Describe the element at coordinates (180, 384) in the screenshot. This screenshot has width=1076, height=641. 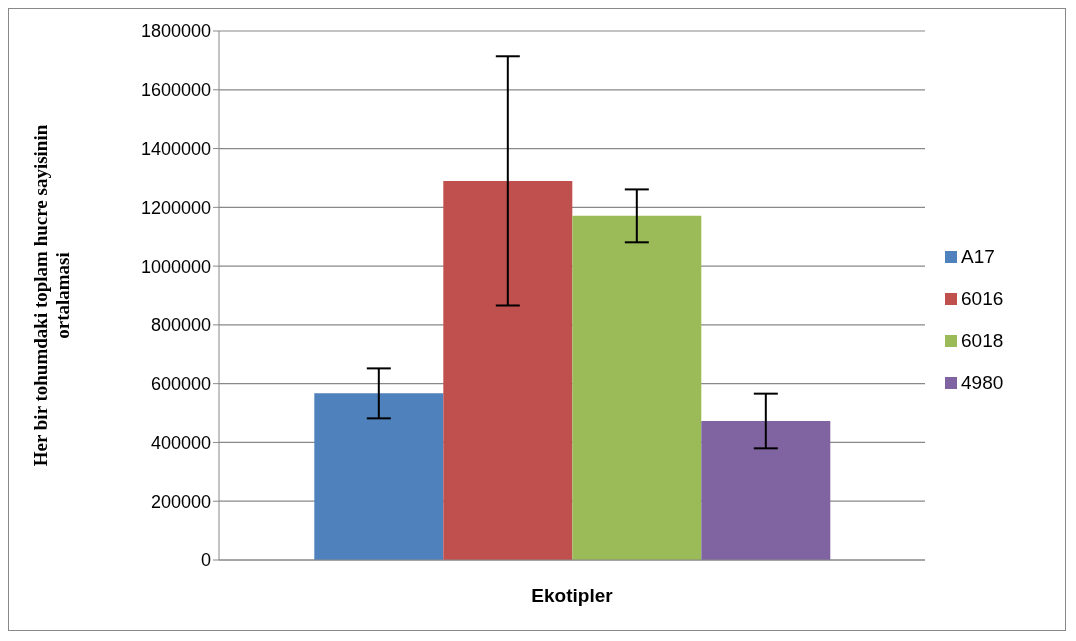
I see `y-tick-label: 600000` at that location.